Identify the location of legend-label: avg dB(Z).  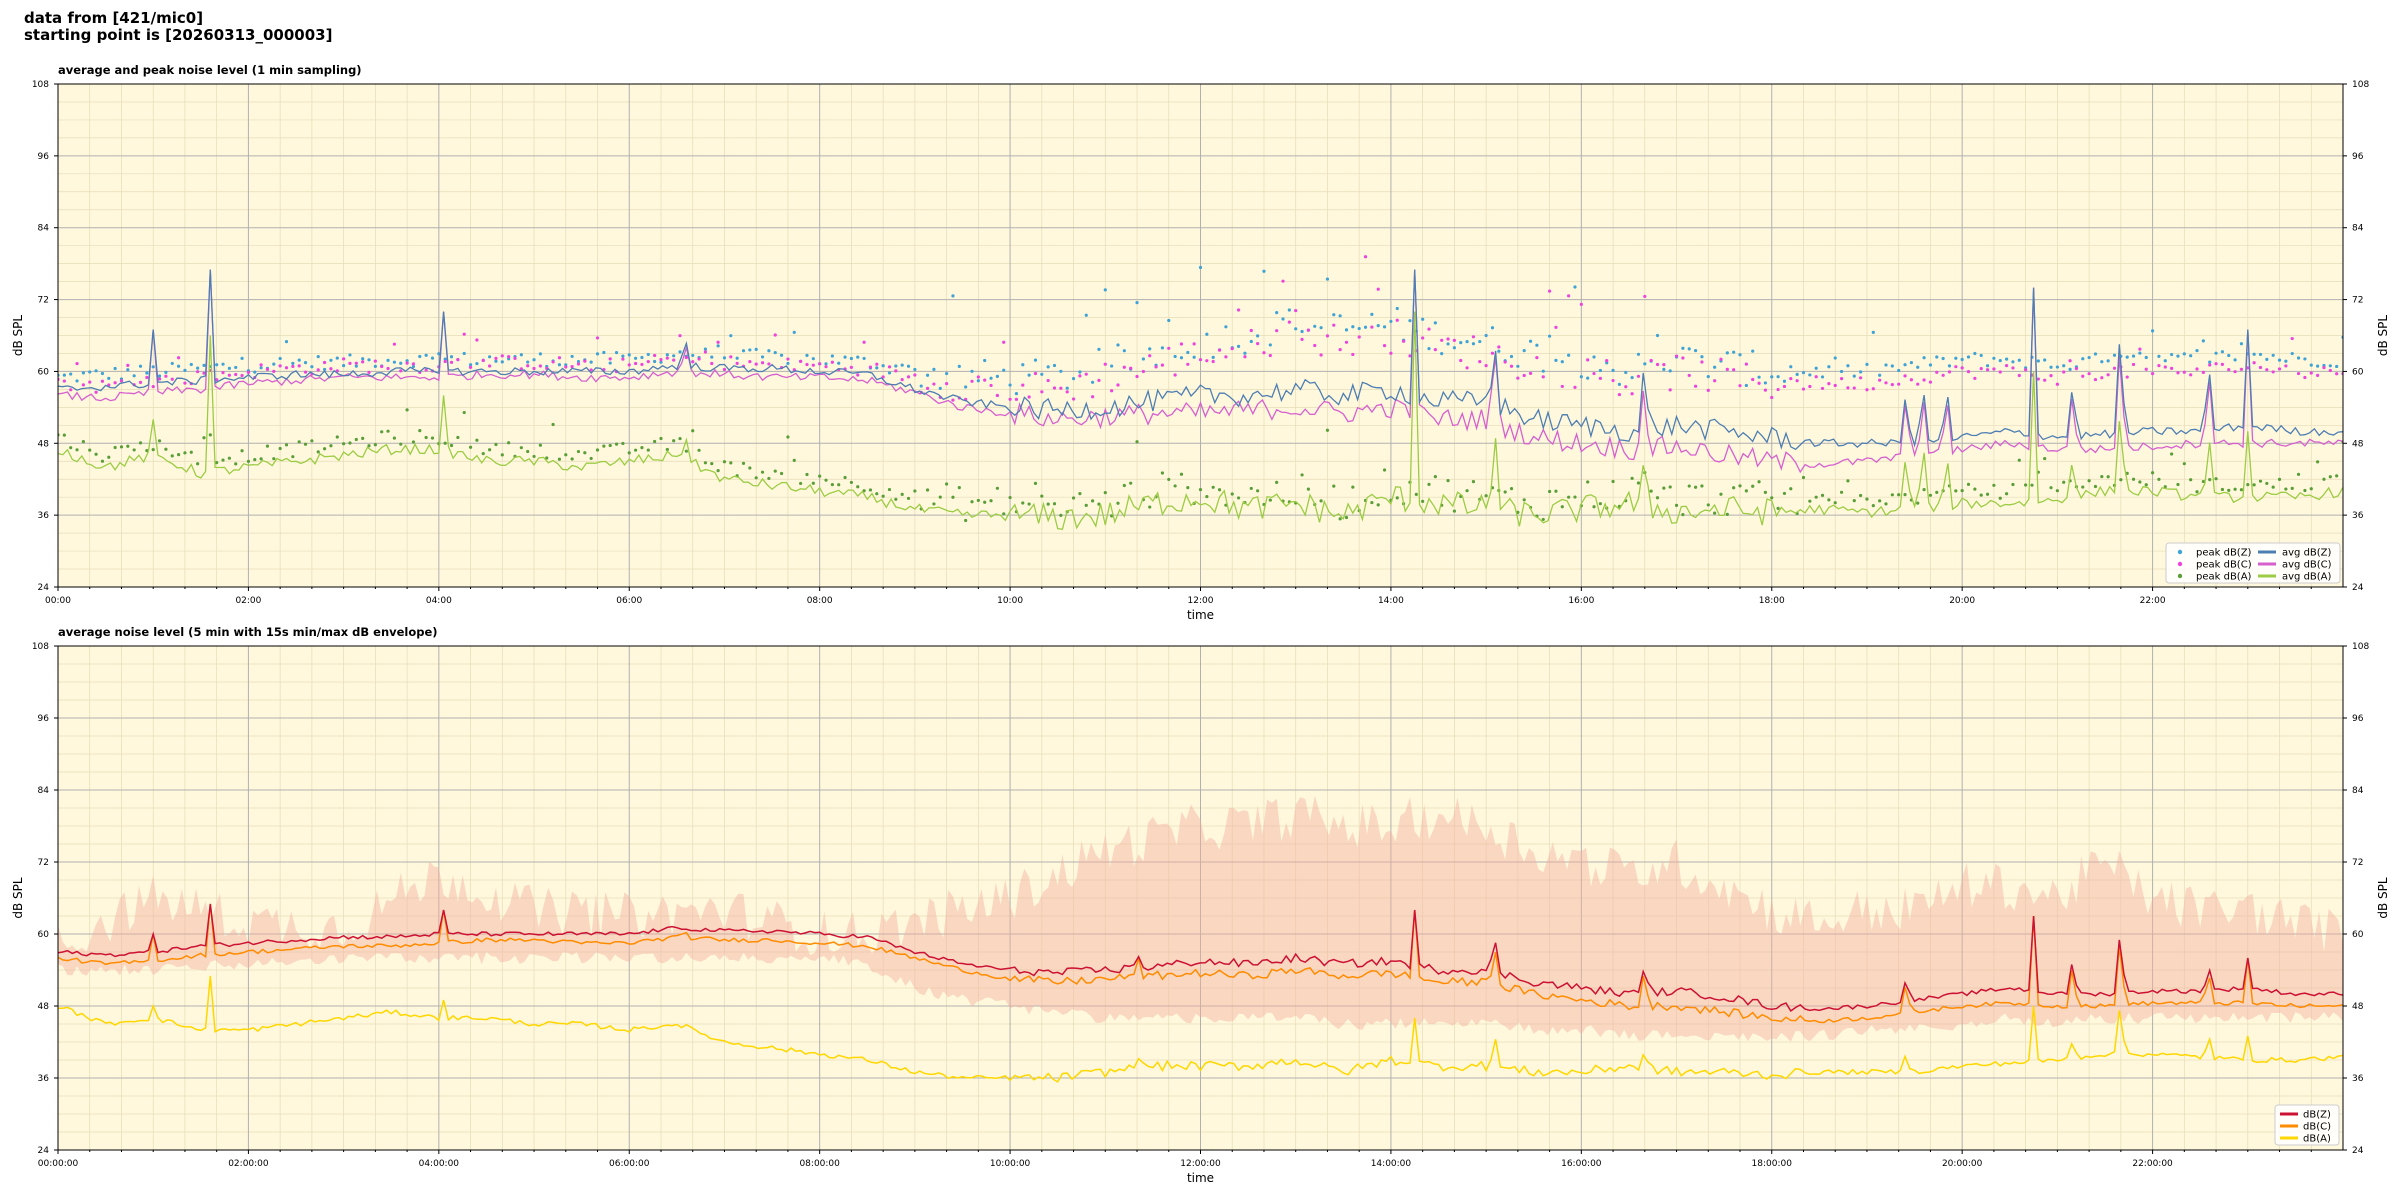
(2307, 553).